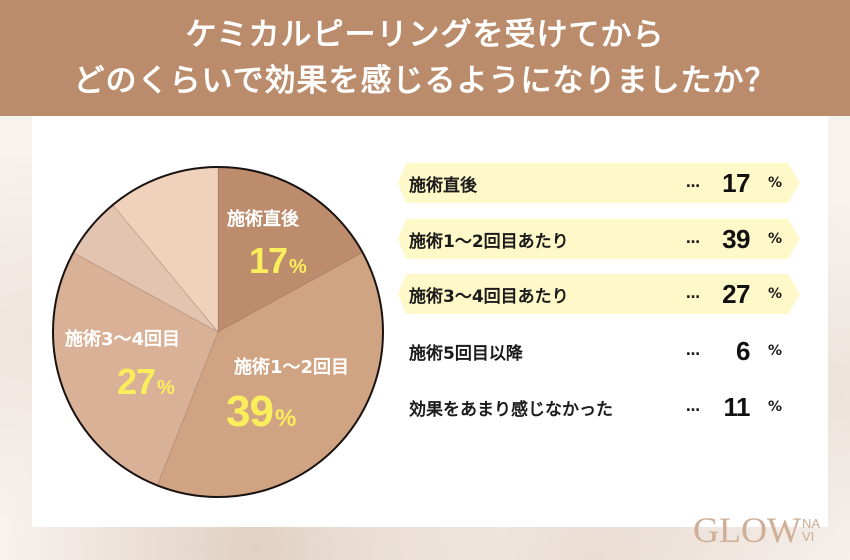 This screenshot has width=850, height=560. What do you see at coordinates (747, 530) in the screenshot?
I see `logo-main: GLOW` at bounding box center [747, 530].